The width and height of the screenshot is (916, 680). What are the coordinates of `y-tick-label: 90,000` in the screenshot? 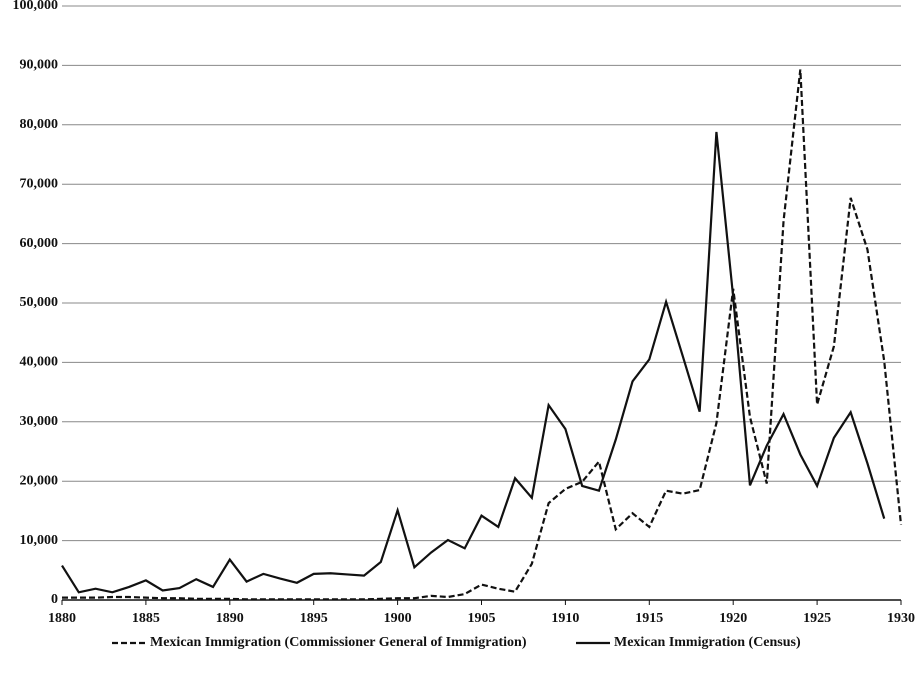 It's located at (39, 65).